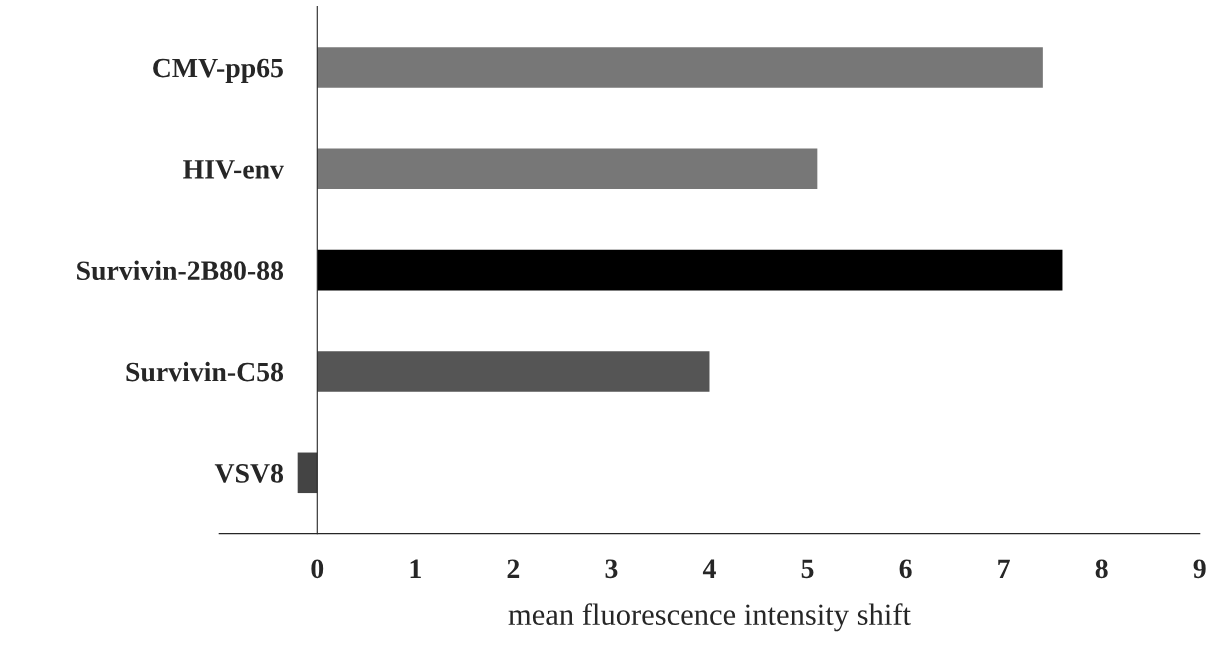 The image size is (1218, 667). I want to click on x-tick-label: 1, so click(415, 568).